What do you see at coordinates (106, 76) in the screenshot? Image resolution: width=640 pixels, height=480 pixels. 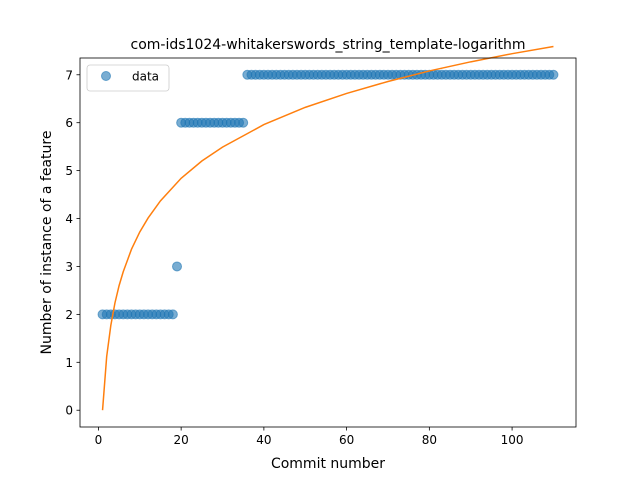 I see `legend-marker` at bounding box center [106, 76].